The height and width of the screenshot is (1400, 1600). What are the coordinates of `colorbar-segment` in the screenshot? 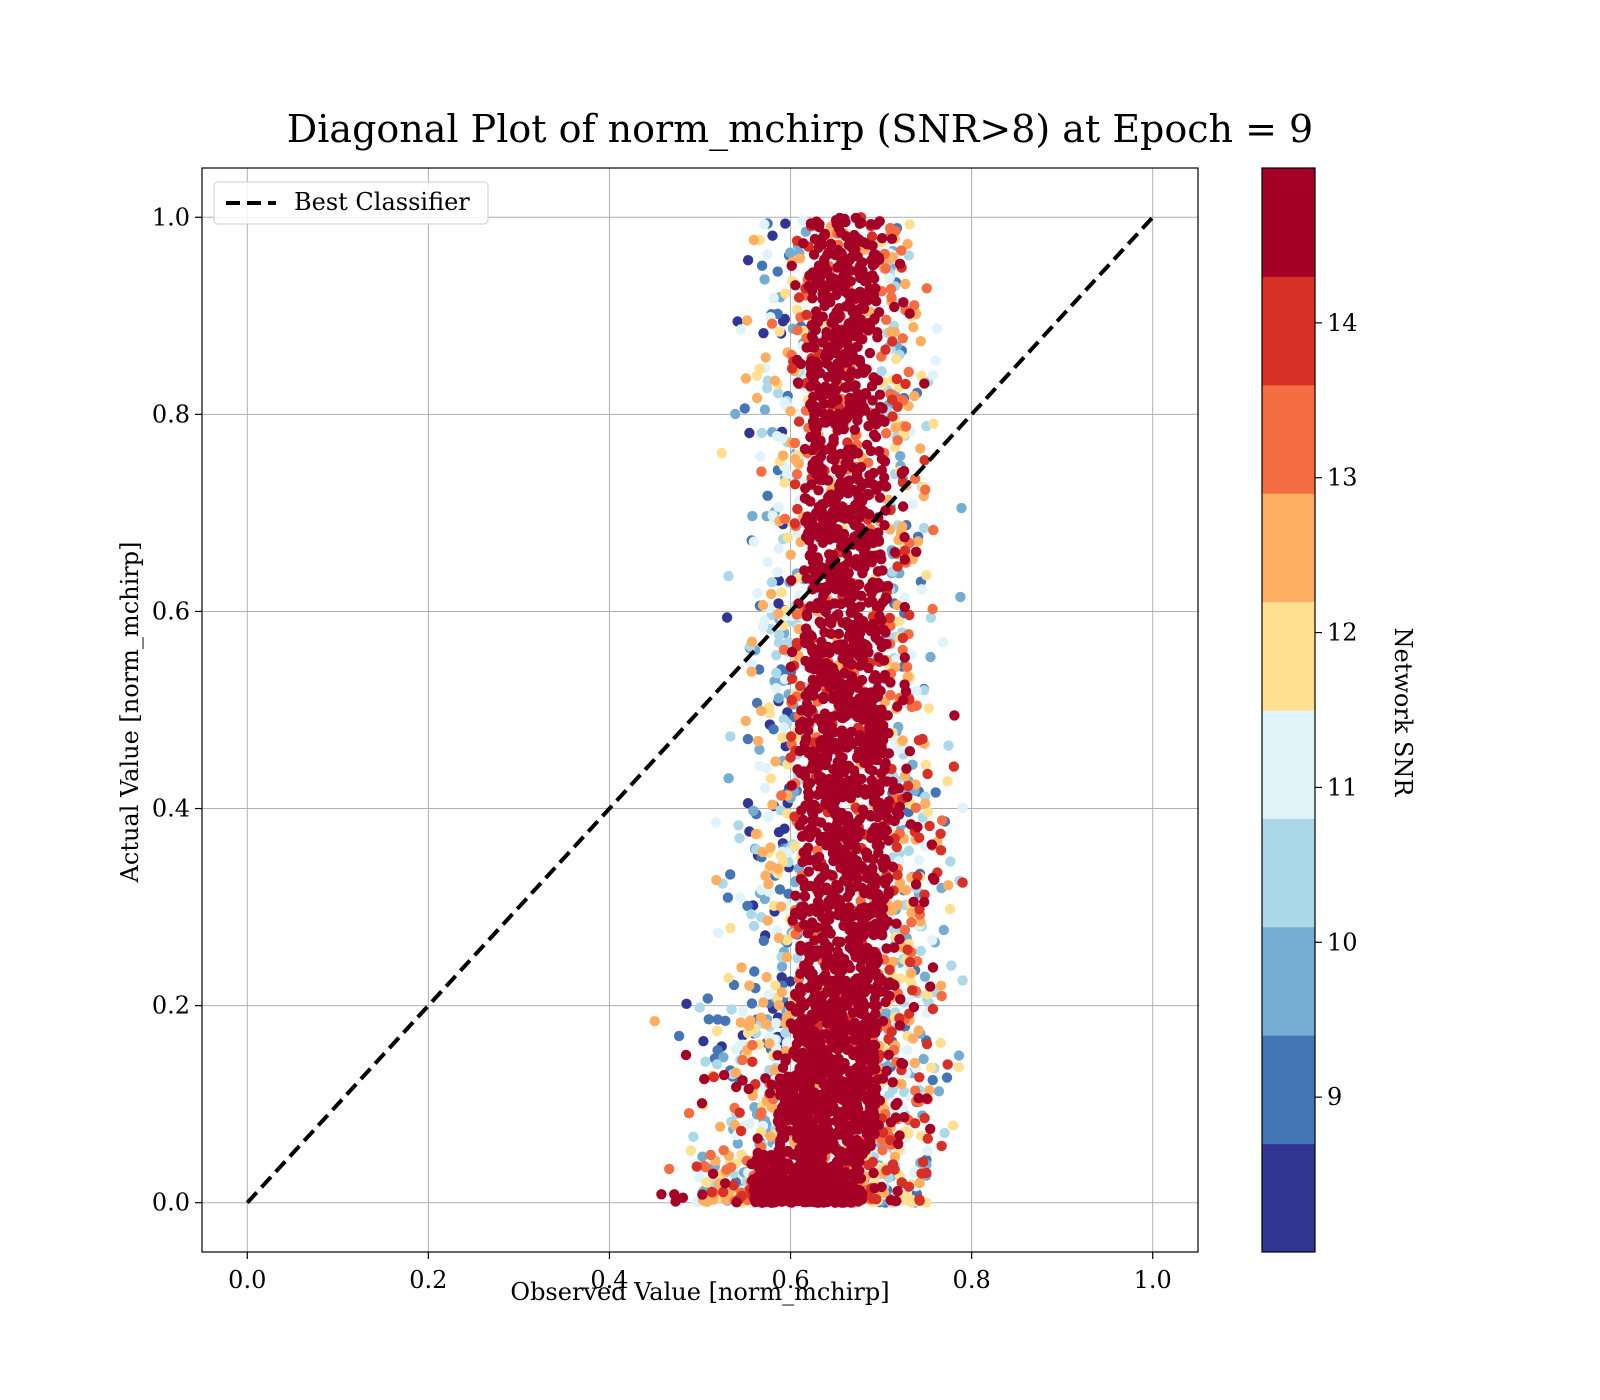 It's located at (1288, 439).